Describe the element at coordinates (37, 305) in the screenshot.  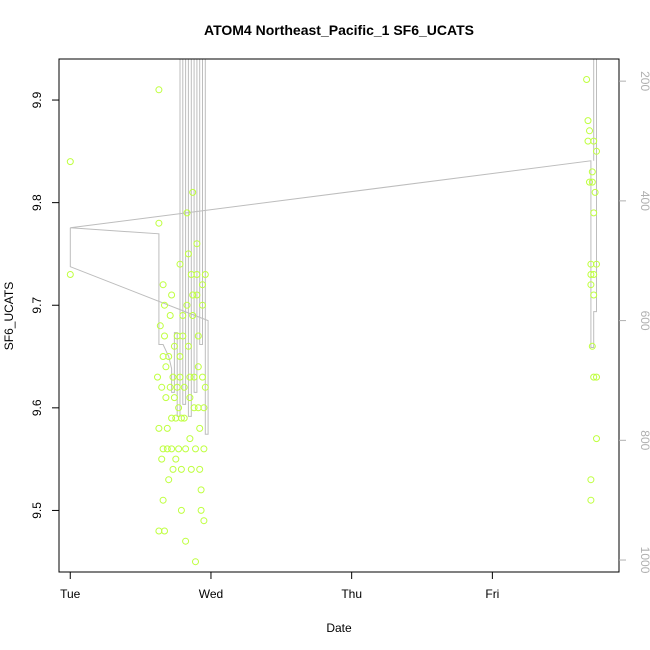
I see `y-tick-label: 9.7` at that location.